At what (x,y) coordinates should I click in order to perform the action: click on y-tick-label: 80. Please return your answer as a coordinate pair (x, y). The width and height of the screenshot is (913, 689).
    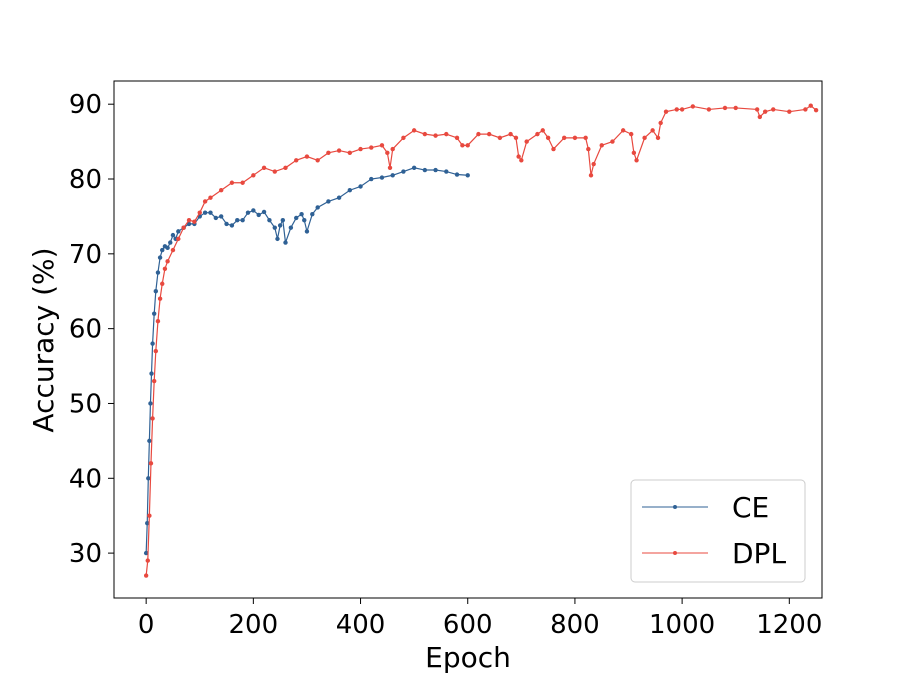
    Looking at the image, I should click on (85, 180).